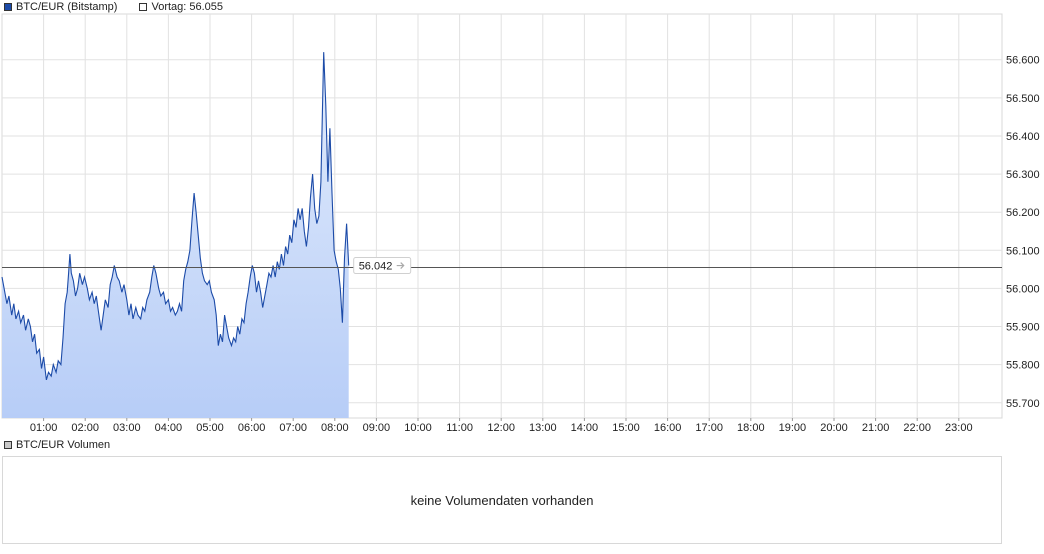 This screenshot has width=1044, height=554. I want to click on y-tick-label: 55.800, so click(1023, 366).